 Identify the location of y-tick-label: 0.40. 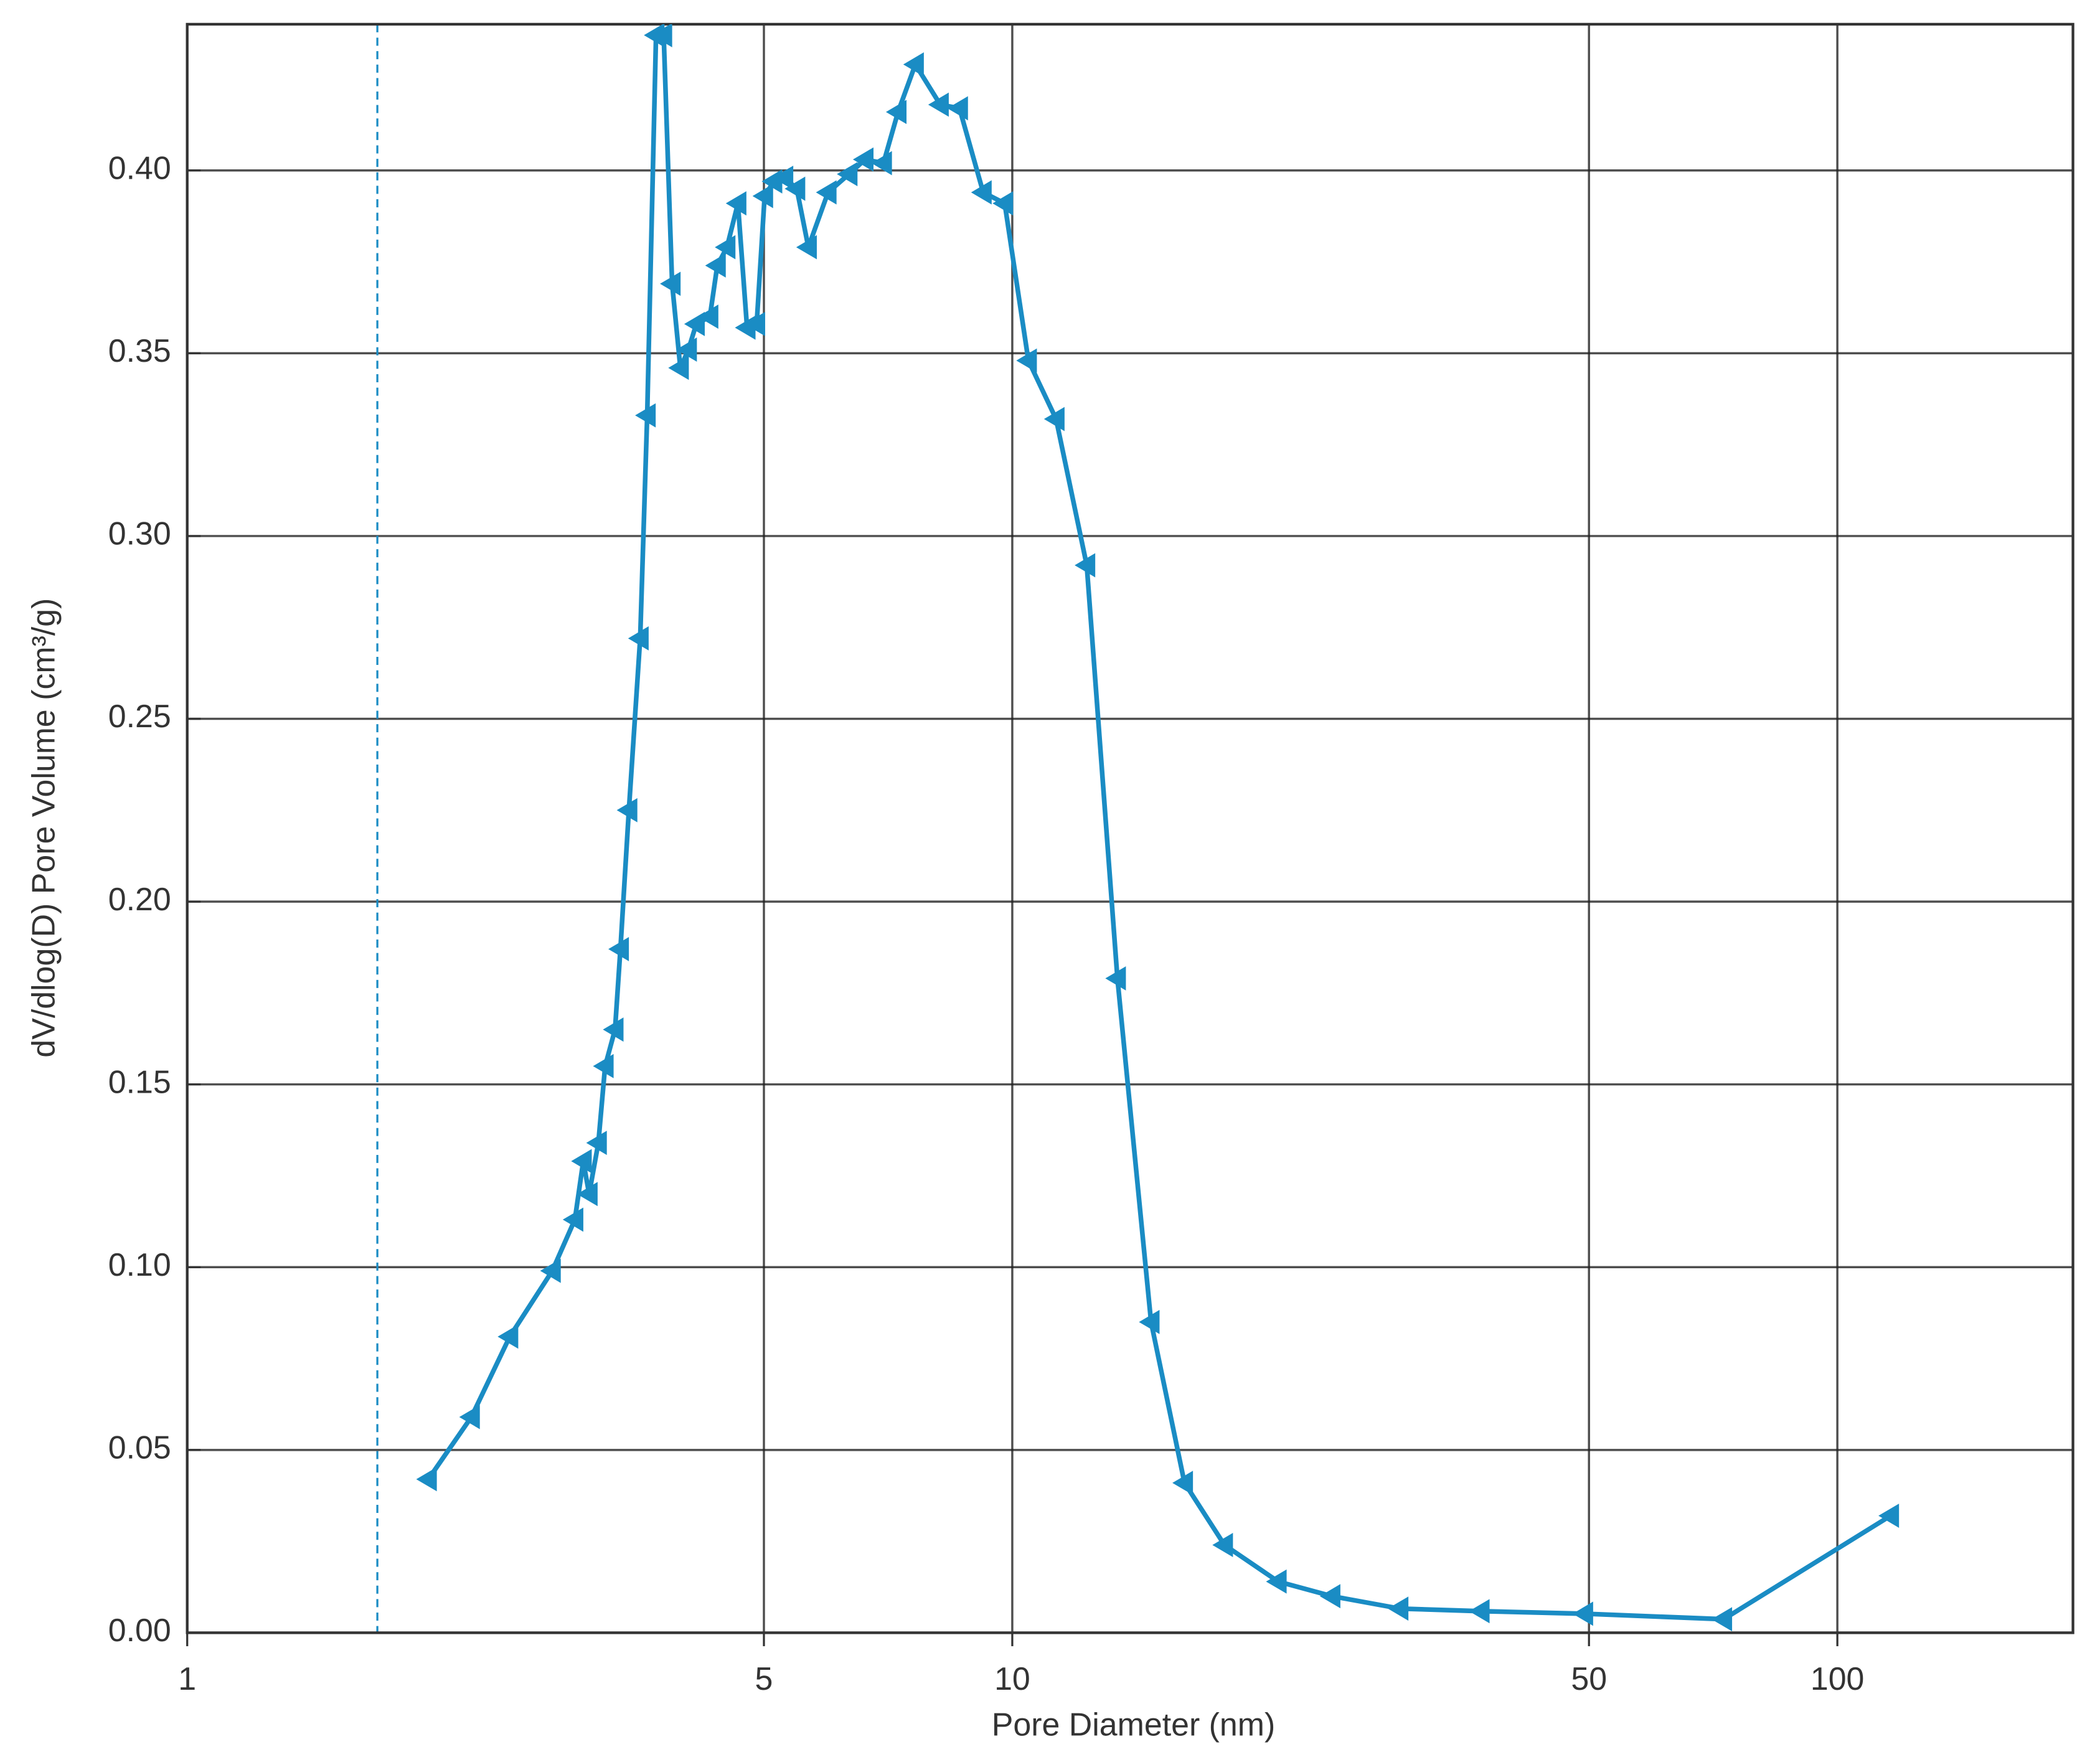
(139, 168).